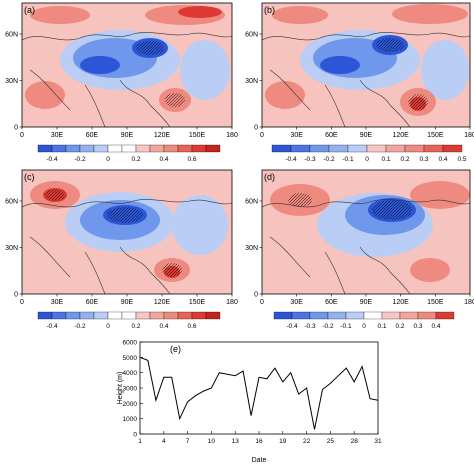  What do you see at coordinates (130, 389) in the screenshot?
I see `y-tick-label: 3000` at bounding box center [130, 389].